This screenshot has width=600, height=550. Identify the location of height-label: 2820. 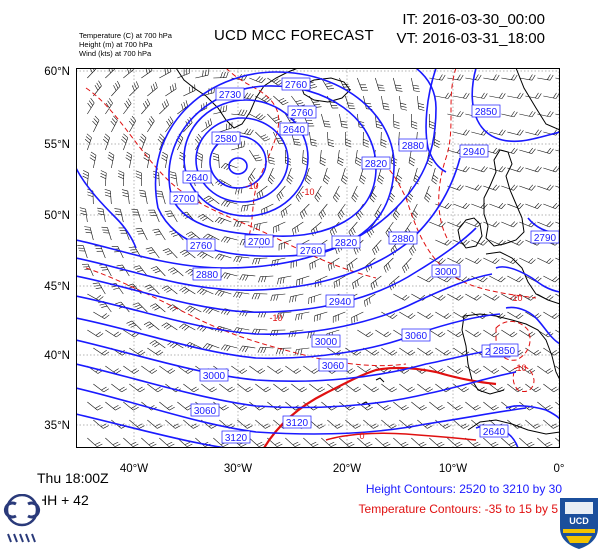
(346, 243).